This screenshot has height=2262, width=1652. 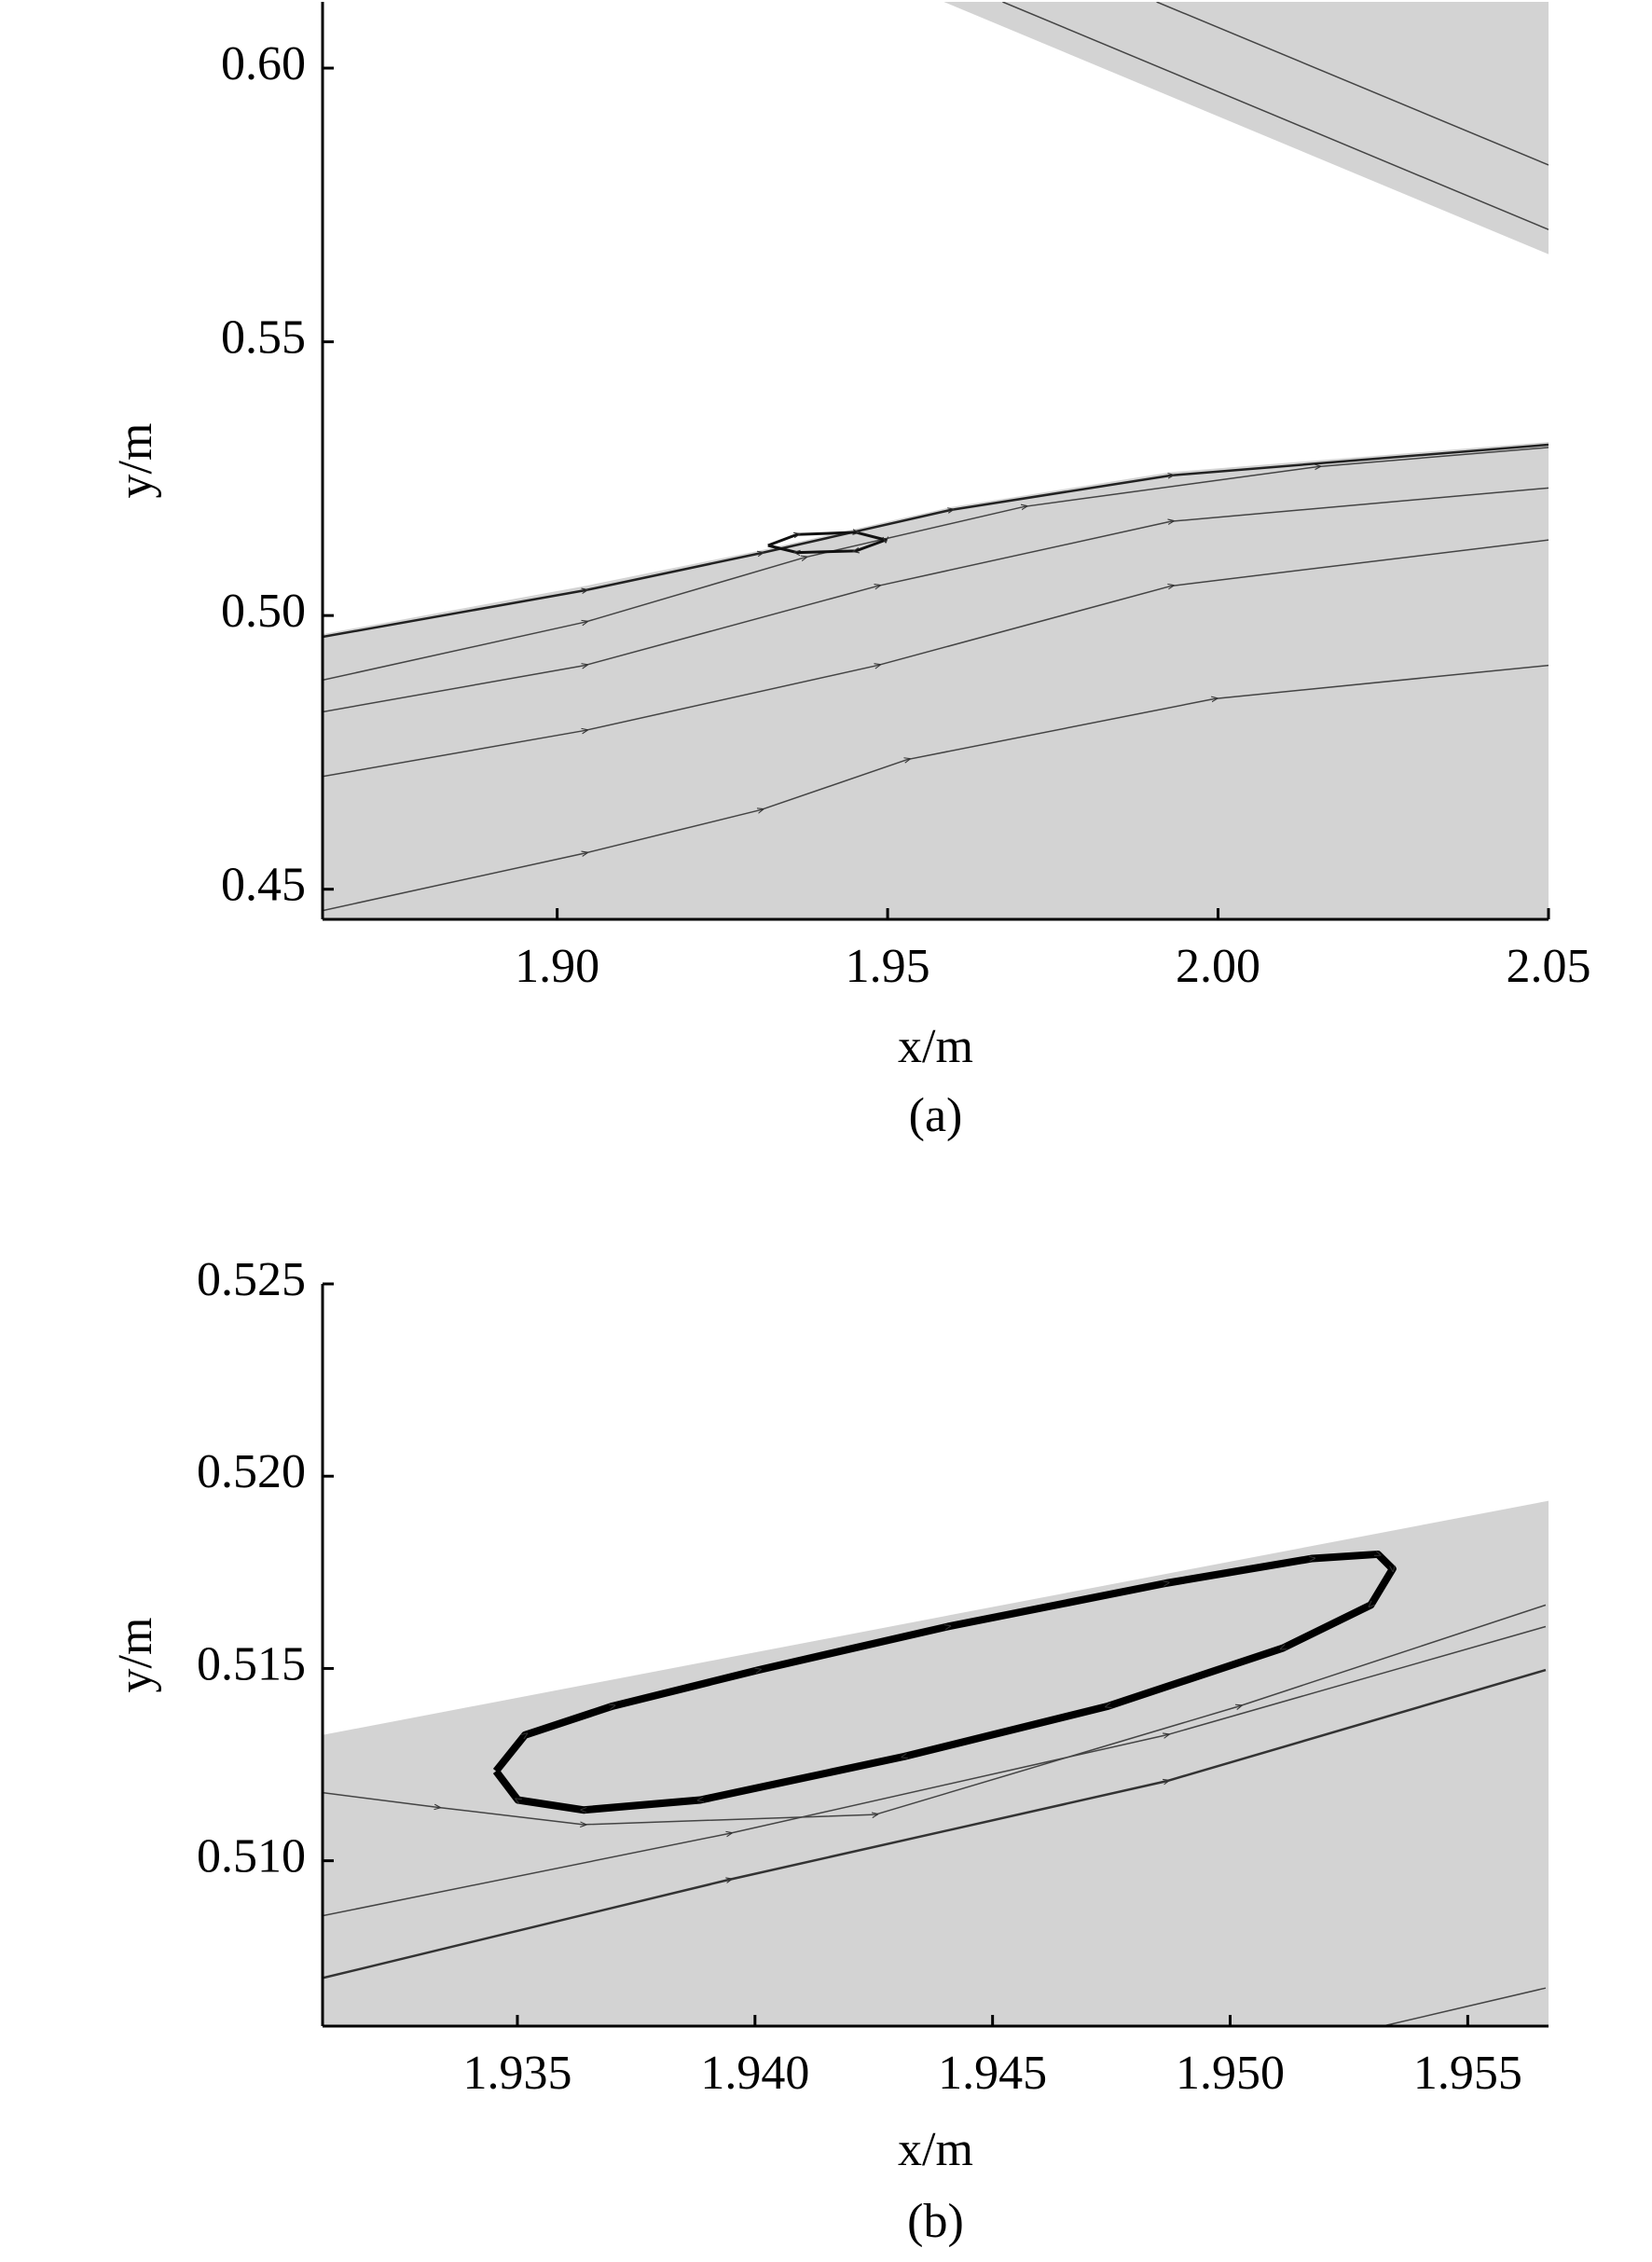 I want to click on x-tick-label: 1.950, so click(x=1230, y=2073).